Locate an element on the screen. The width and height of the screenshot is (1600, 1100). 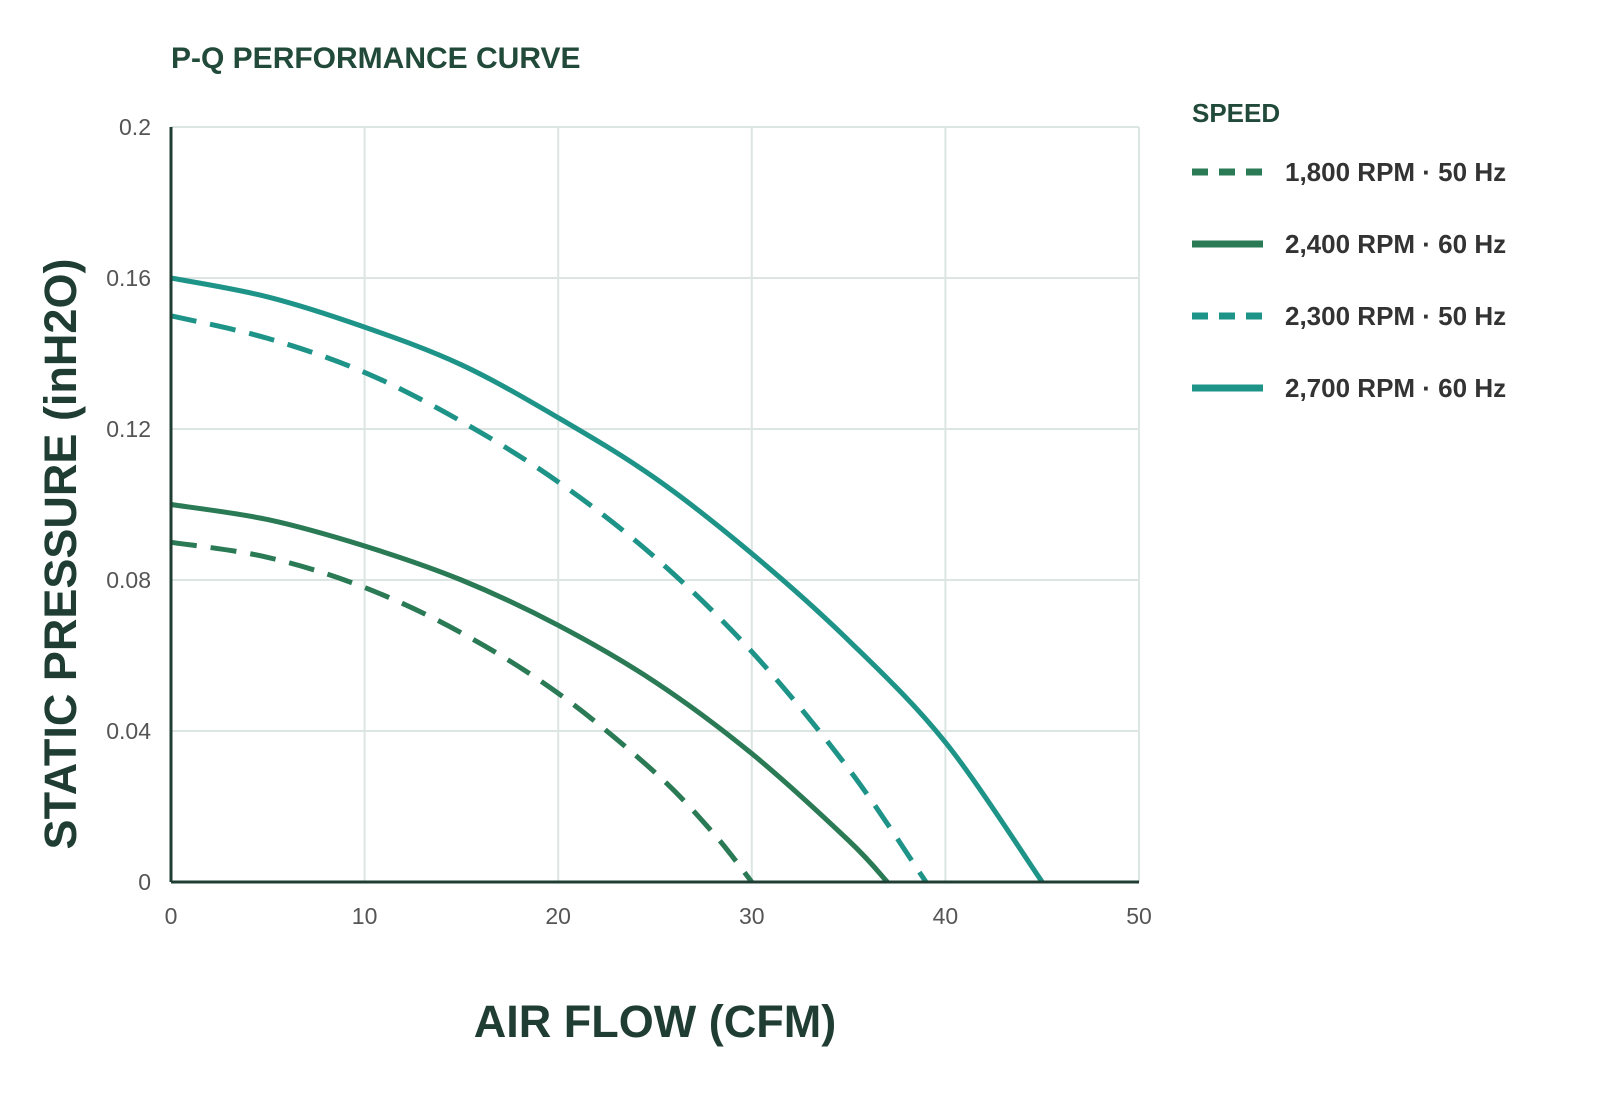
x-tick-label: 30 is located at coordinates (752, 916).